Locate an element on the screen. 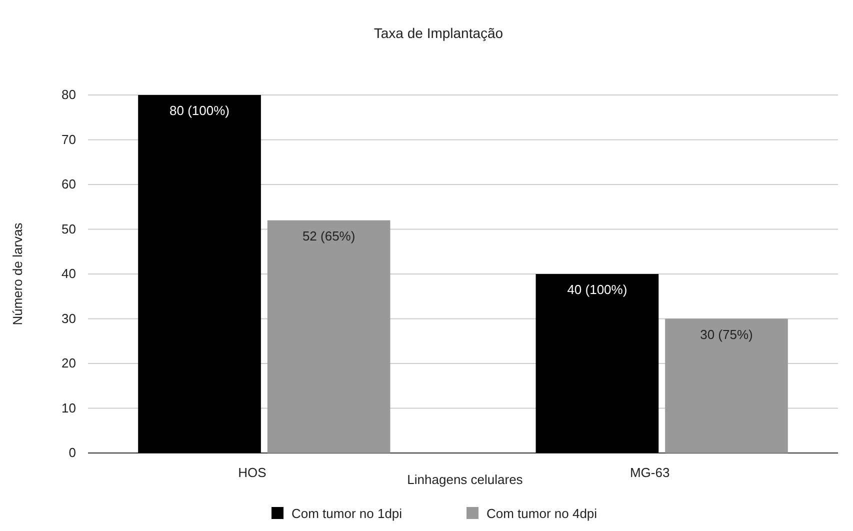 The height and width of the screenshot is (531, 853). y-tick-label: 40 is located at coordinates (69, 273).